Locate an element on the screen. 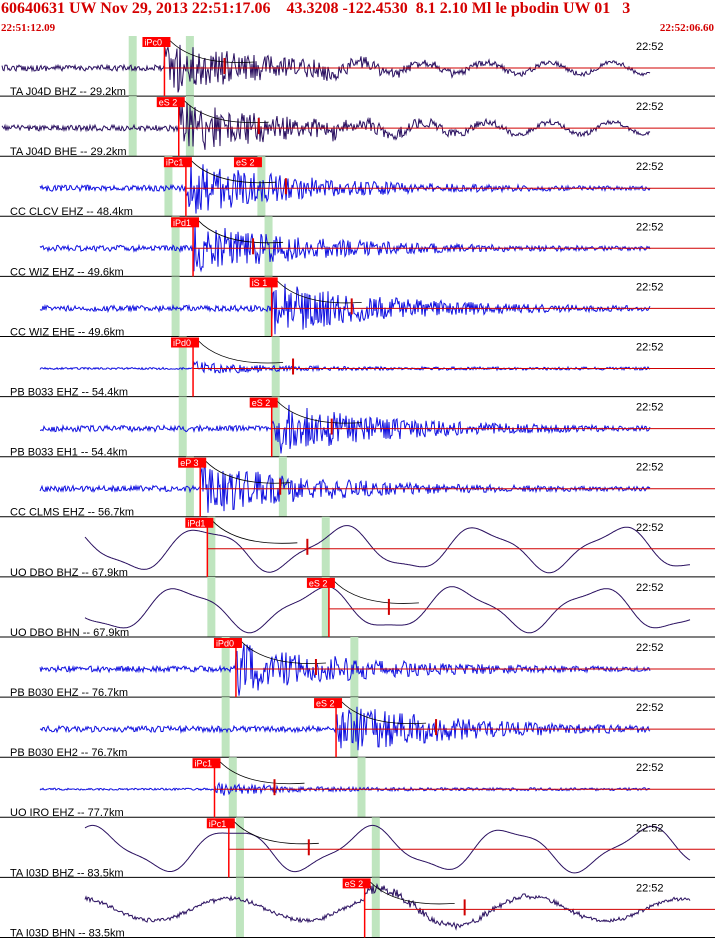 Image resolution: width=715 pixels, height=938 pixels. trace-panel: eP 3 22:52 CC CLMS EHZ -- 56.7km is located at coordinates (357, 487).